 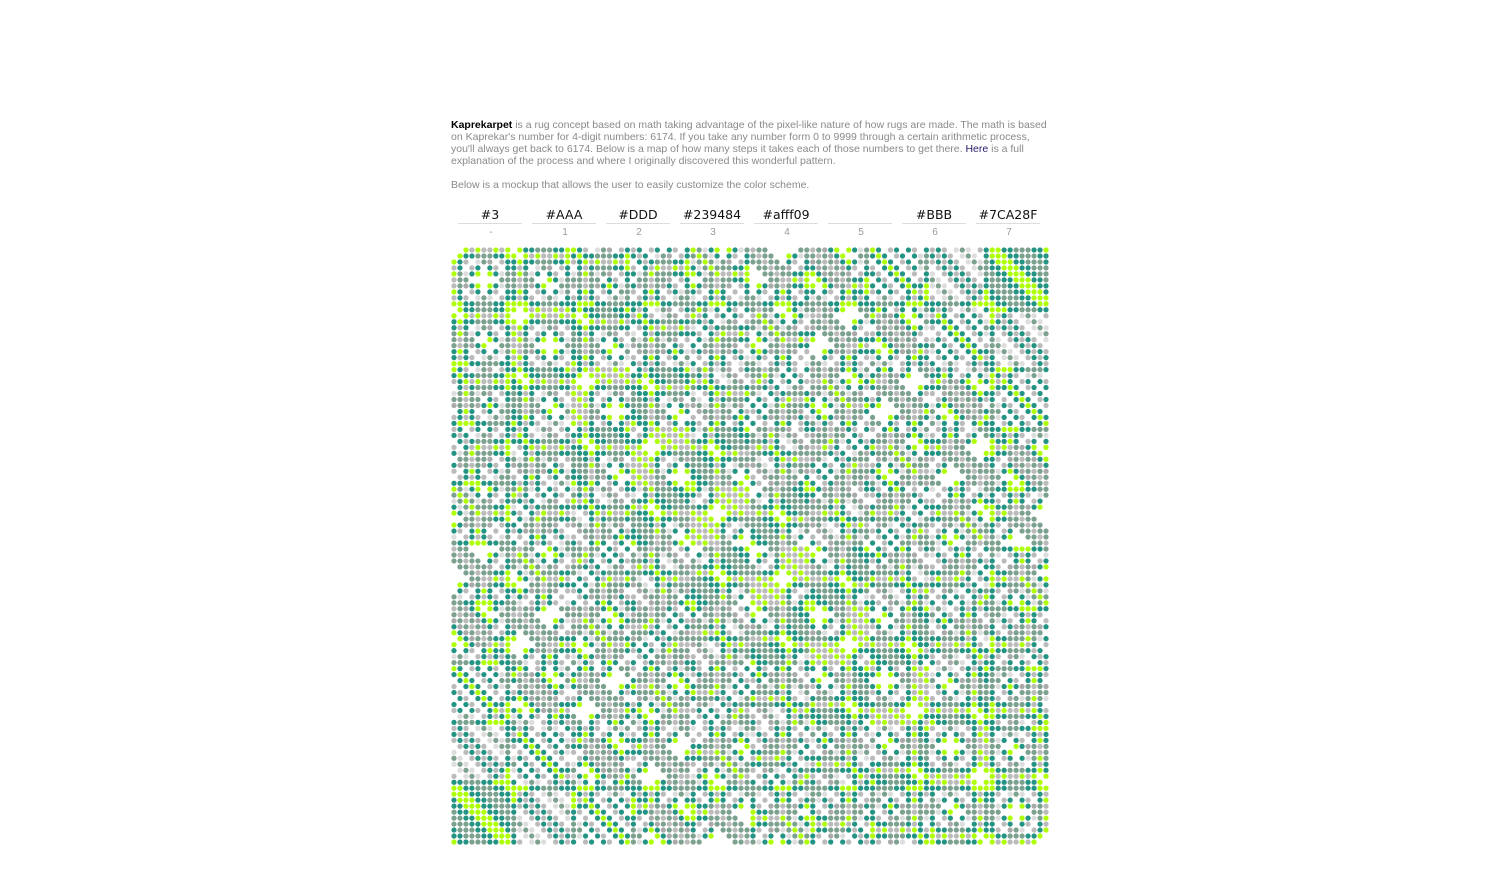 I want to click on explanation-link: Here, so click(x=977, y=149).